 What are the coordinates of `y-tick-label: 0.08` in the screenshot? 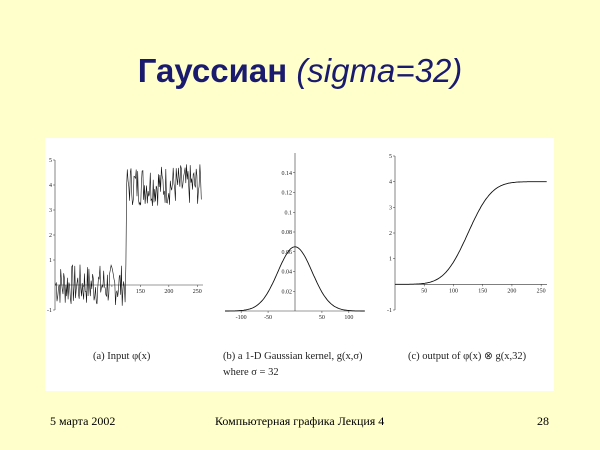 It's located at (287, 233).